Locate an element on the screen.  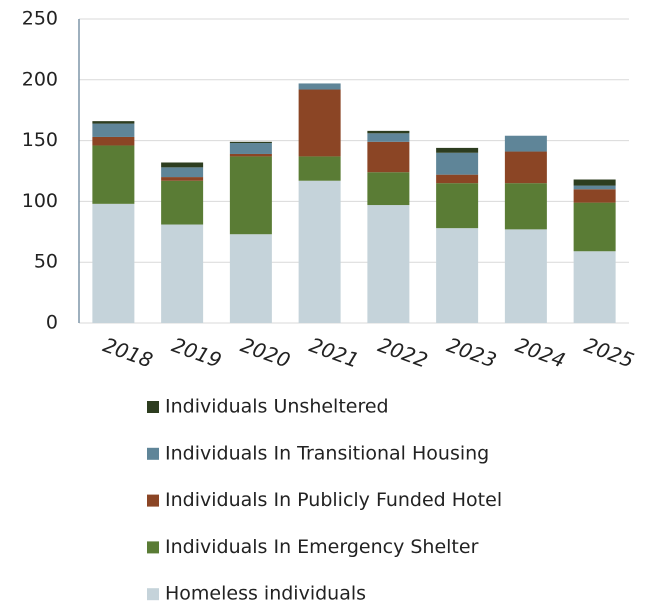
x-tick-label: 2019 is located at coordinates (197, 353).